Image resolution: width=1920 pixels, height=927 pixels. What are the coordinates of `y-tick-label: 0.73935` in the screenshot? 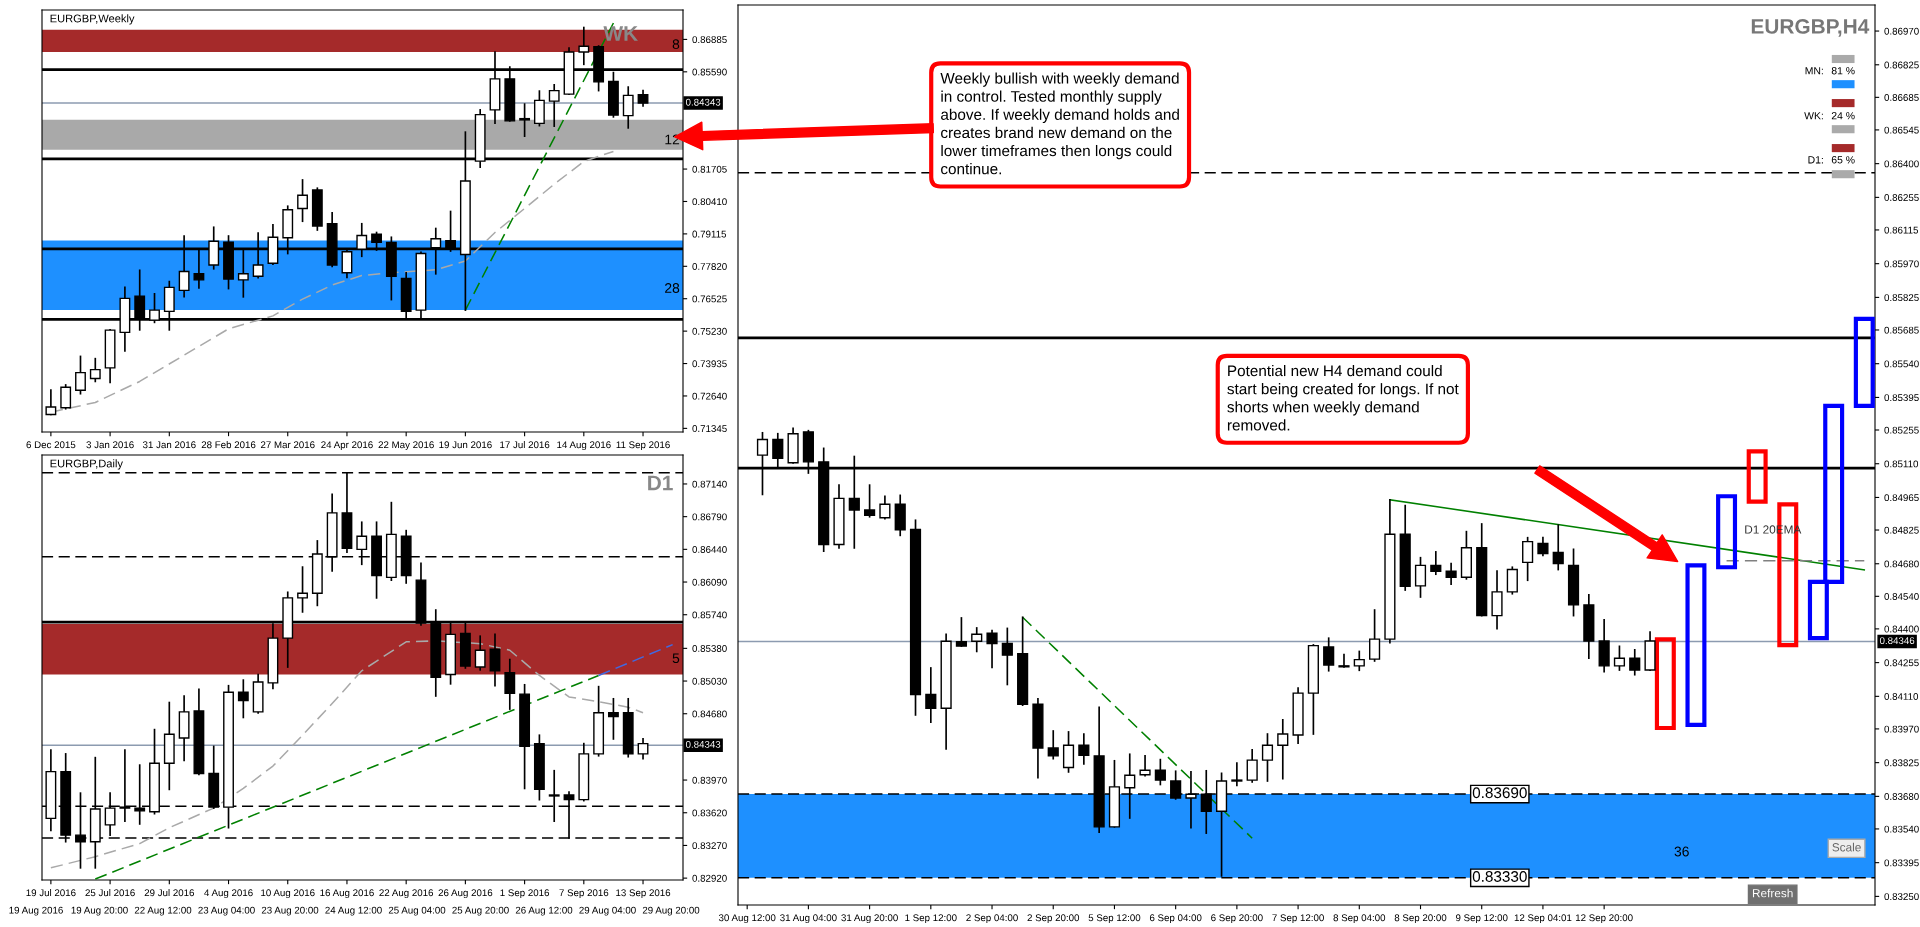 It's located at (709, 364).